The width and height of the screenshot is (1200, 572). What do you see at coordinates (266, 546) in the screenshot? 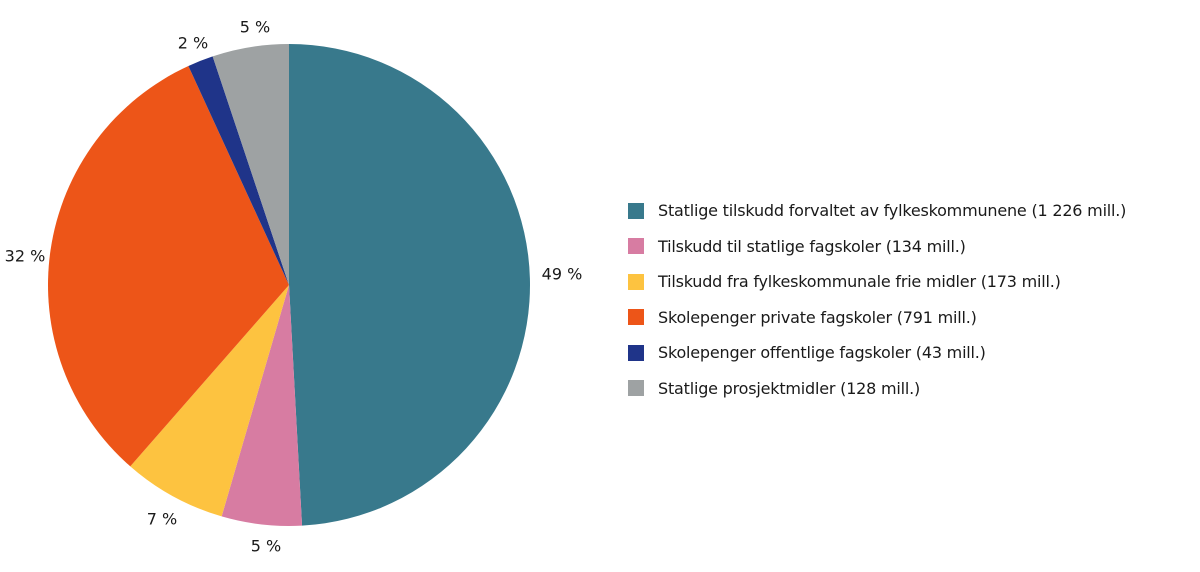
I see `percent-label-tilskudd-statlige-fagskoler: 5 %` at bounding box center [266, 546].